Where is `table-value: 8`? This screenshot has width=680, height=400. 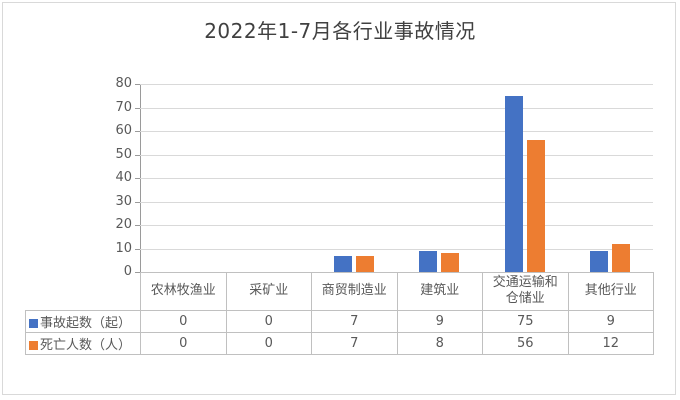 table-value: 8 is located at coordinates (439, 343).